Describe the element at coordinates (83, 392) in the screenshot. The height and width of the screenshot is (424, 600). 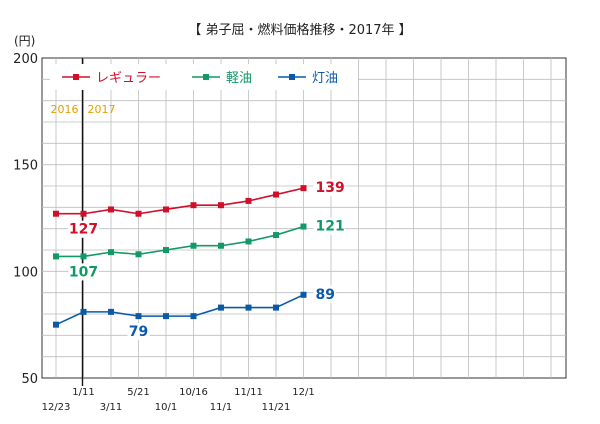
I see `x-tick-label: 1/11` at that location.